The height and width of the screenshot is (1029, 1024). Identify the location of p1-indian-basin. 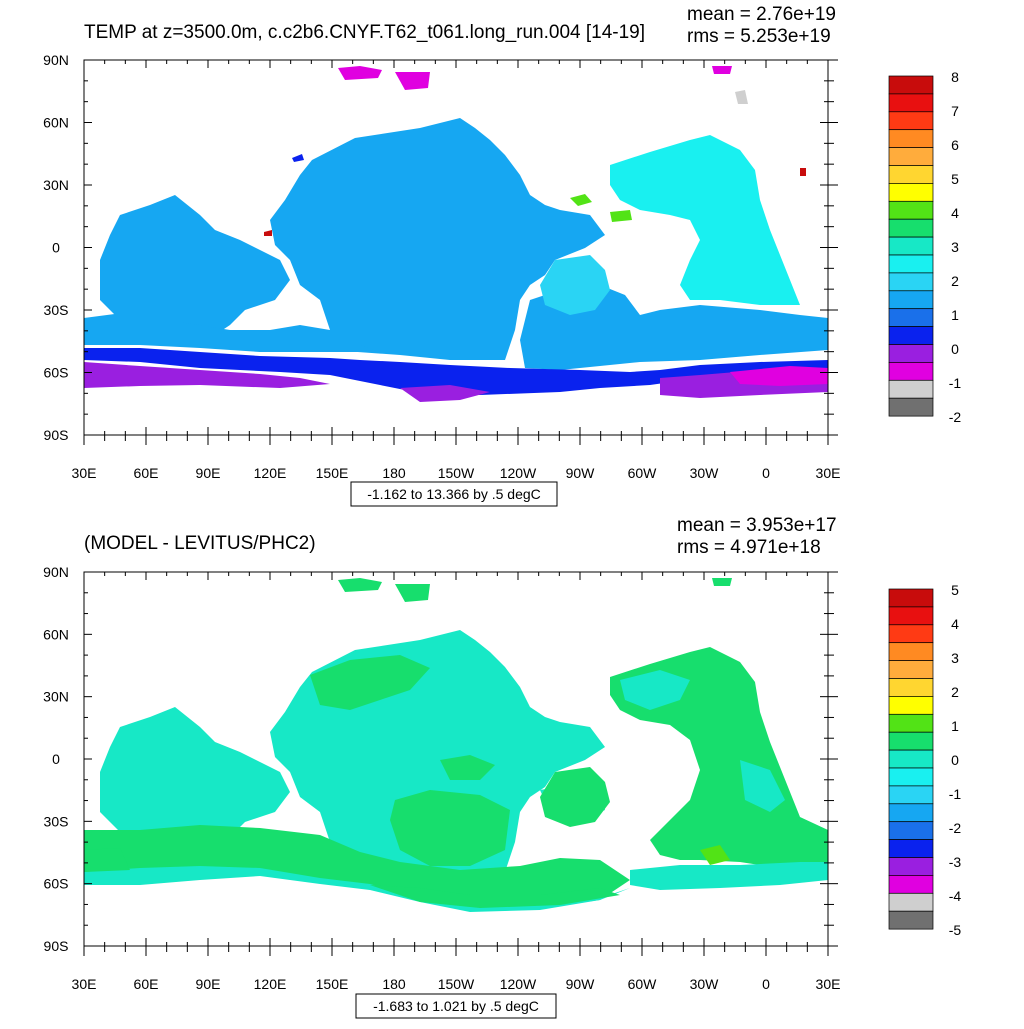
(195, 265).